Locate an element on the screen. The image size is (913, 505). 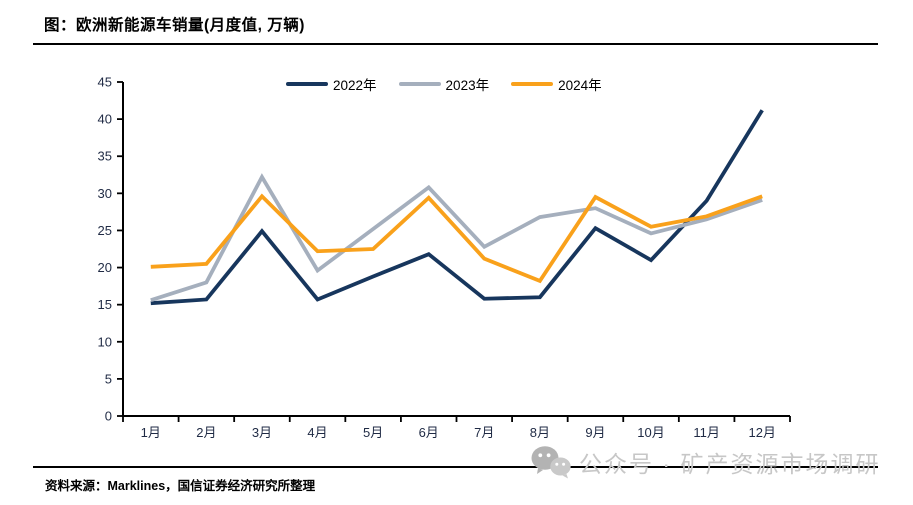
x-tick-label: 4月 is located at coordinates (317, 432).